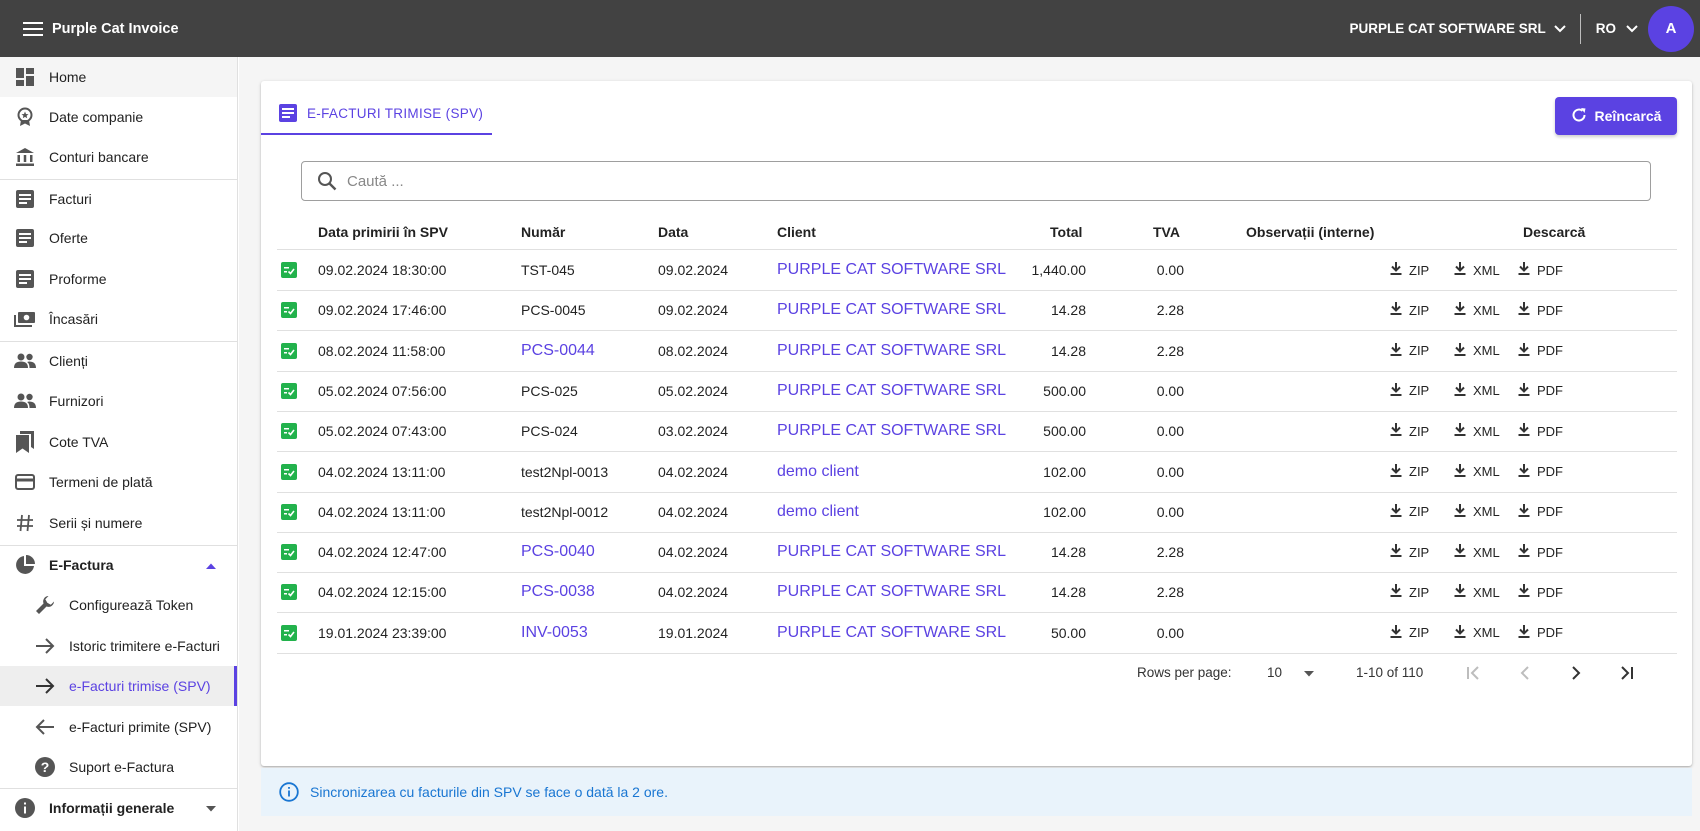 Image resolution: width=1700 pixels, height=831 pixels. I want to click on tab-sent-invoices: E-FACTURI TRIMISE (SPV), so click(376, 114).